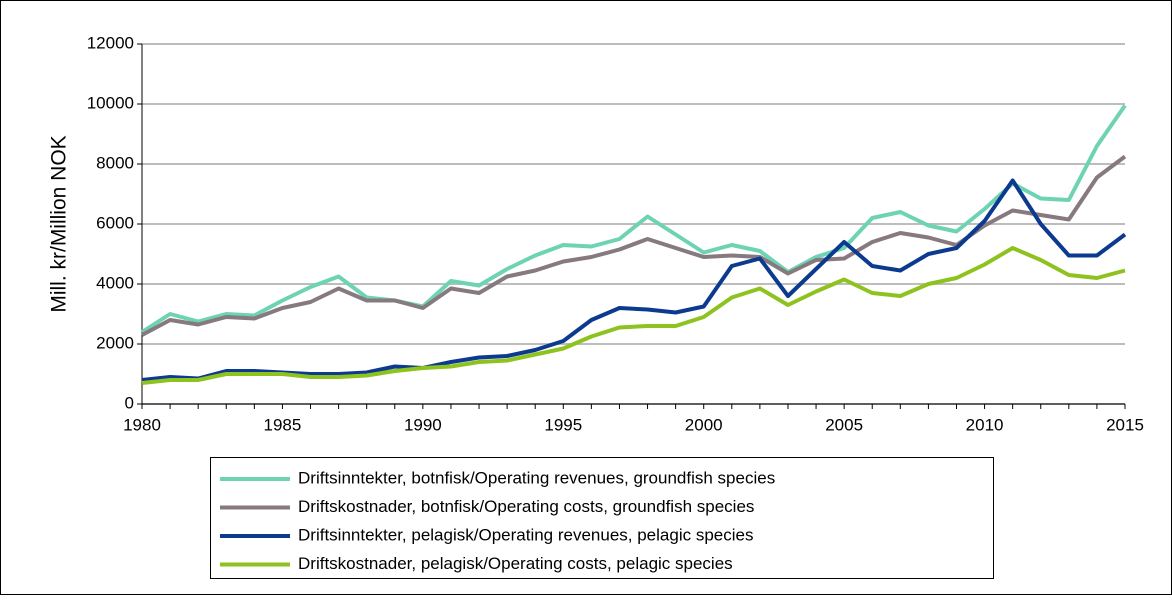  I want to click on x-tick-label: 2015, so click(1125, 424).